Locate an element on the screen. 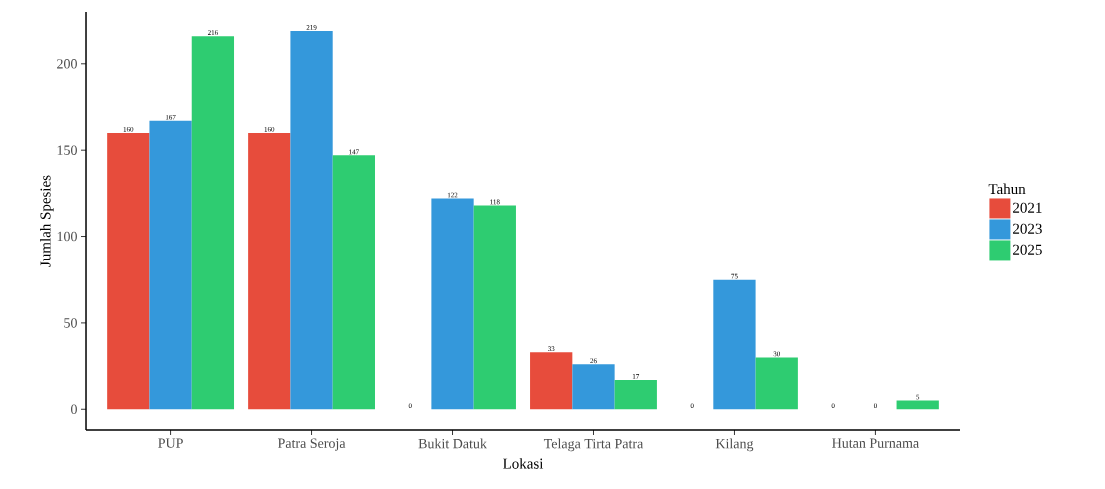 The height and width of the screenshot is (489, 1105). x-tick-label: Telaga Tirta Patra is located at coordinates (593, 445).